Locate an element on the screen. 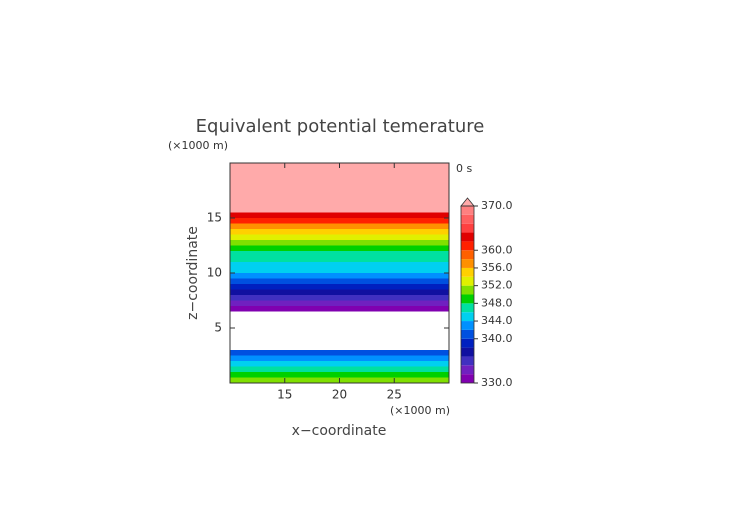 The height and width of the screenshot is (532, 752). colorbar-label: 370.0 is located at coordinates (497, 205).